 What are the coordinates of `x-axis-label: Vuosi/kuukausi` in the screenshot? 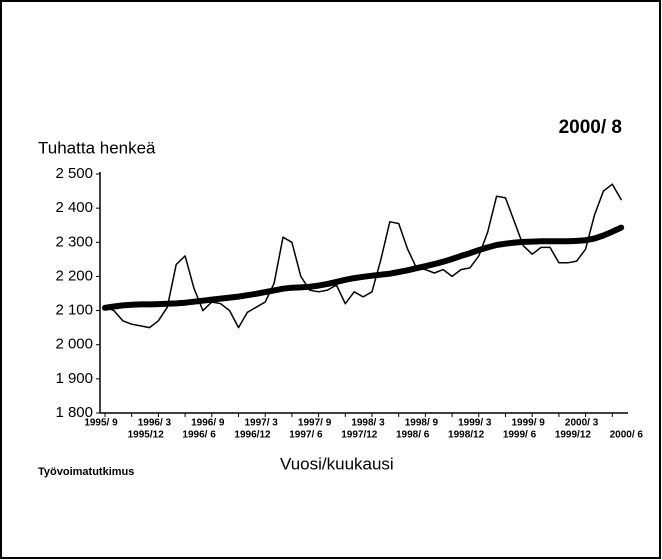 It's located at (337, 463).